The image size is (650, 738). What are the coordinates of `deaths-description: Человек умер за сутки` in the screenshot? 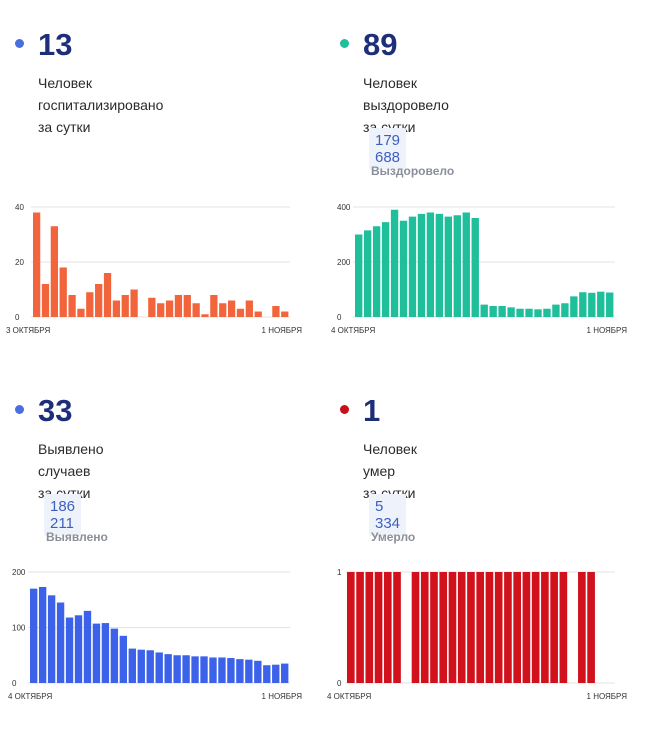 It's located at (390, 471).